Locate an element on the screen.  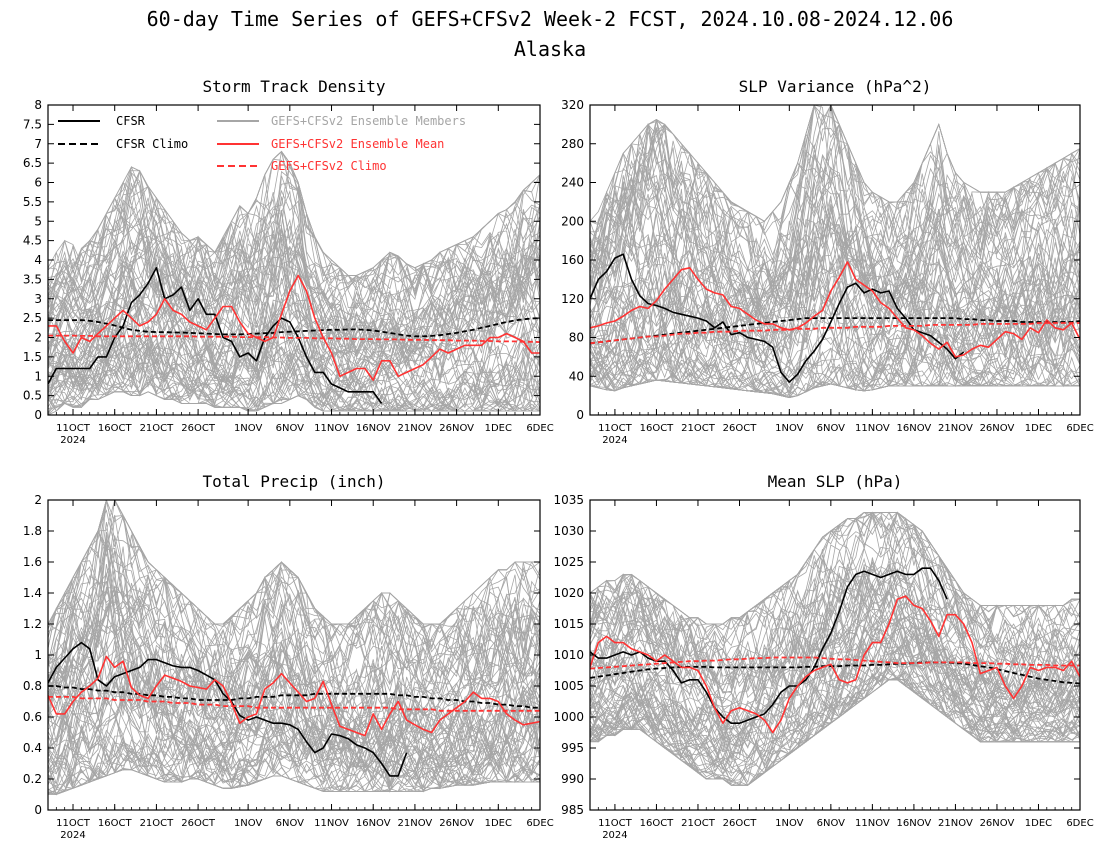
y-tick-label: 8 is located at coordinates (38, 105).